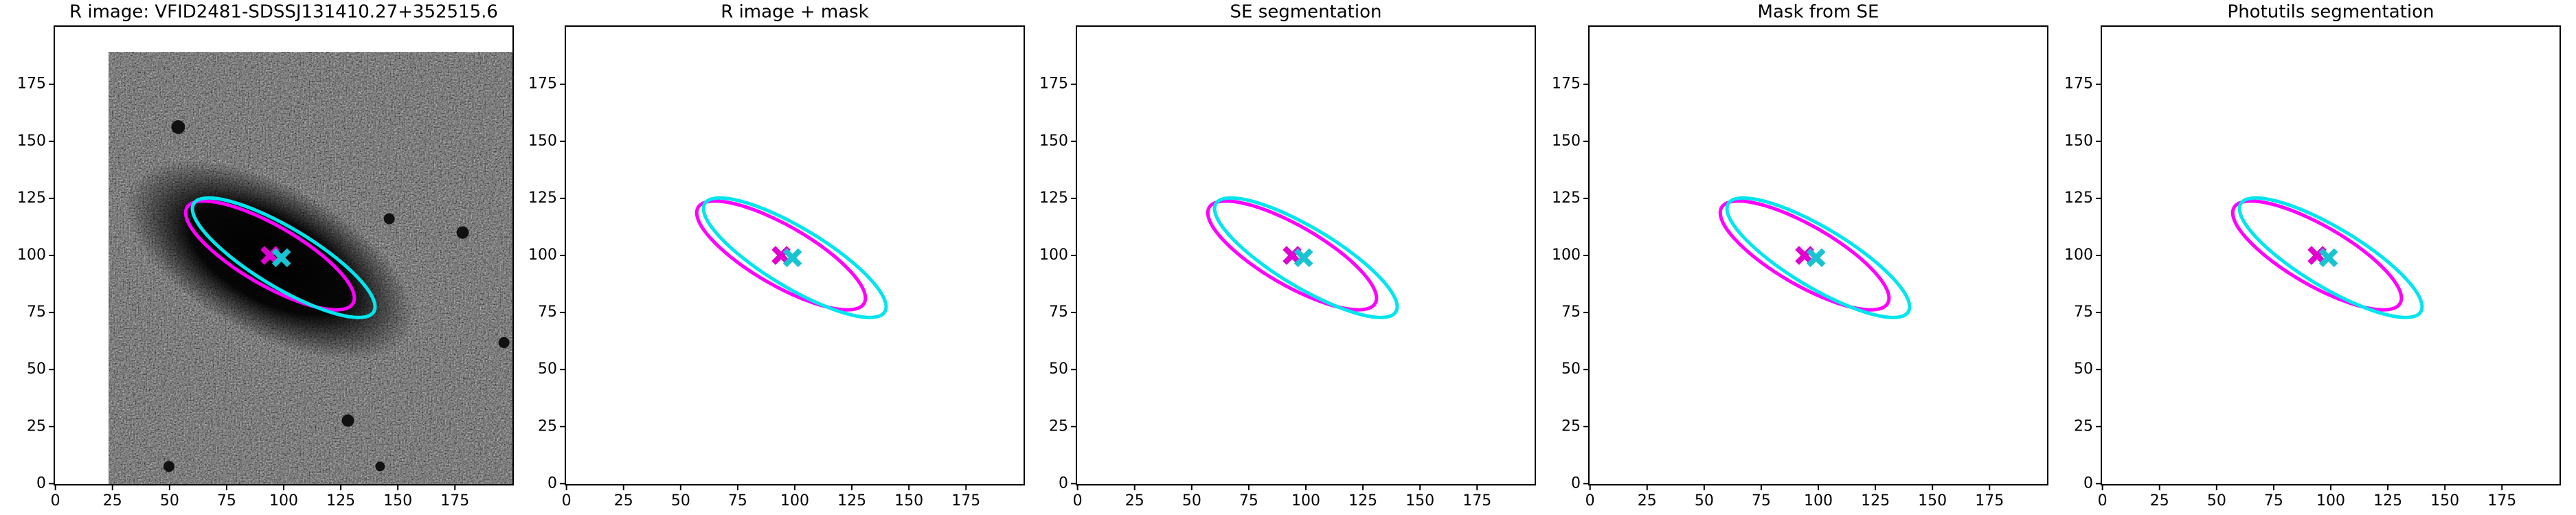  I want to click on mask-blob, so click(1709, 129).